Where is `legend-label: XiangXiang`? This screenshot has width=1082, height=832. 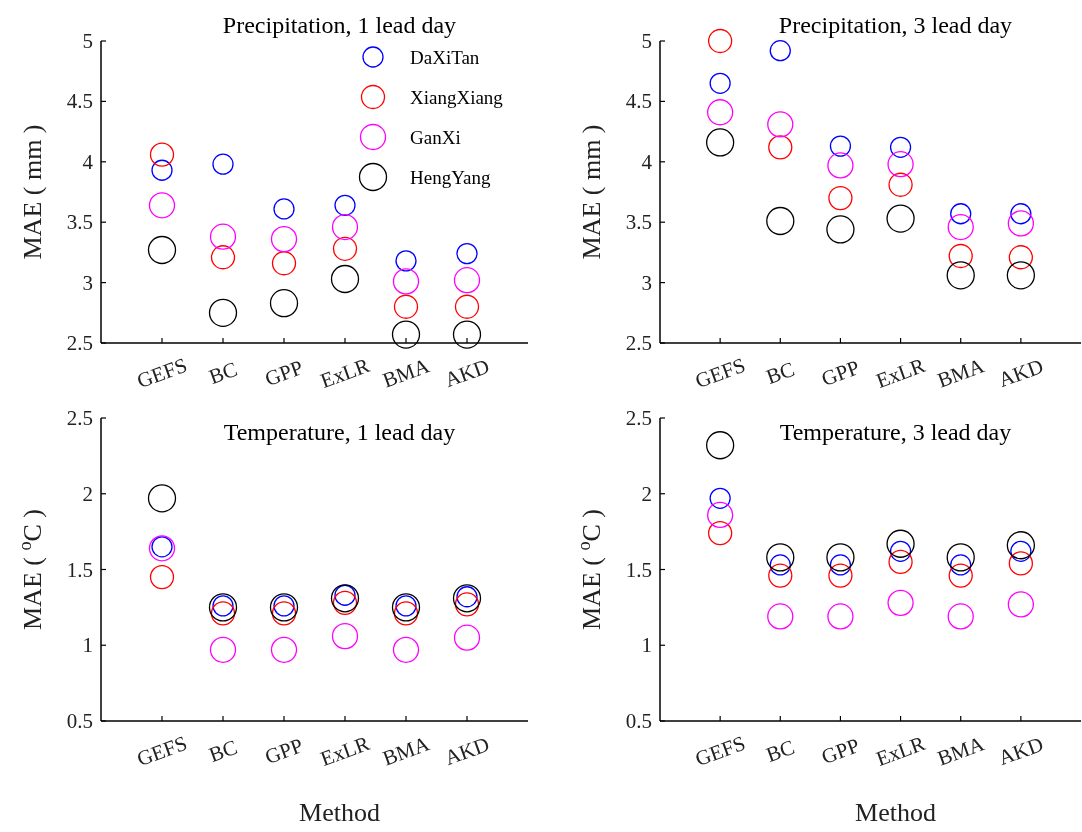 legend-label: XiangXiang is located at coordinates (457, 97).